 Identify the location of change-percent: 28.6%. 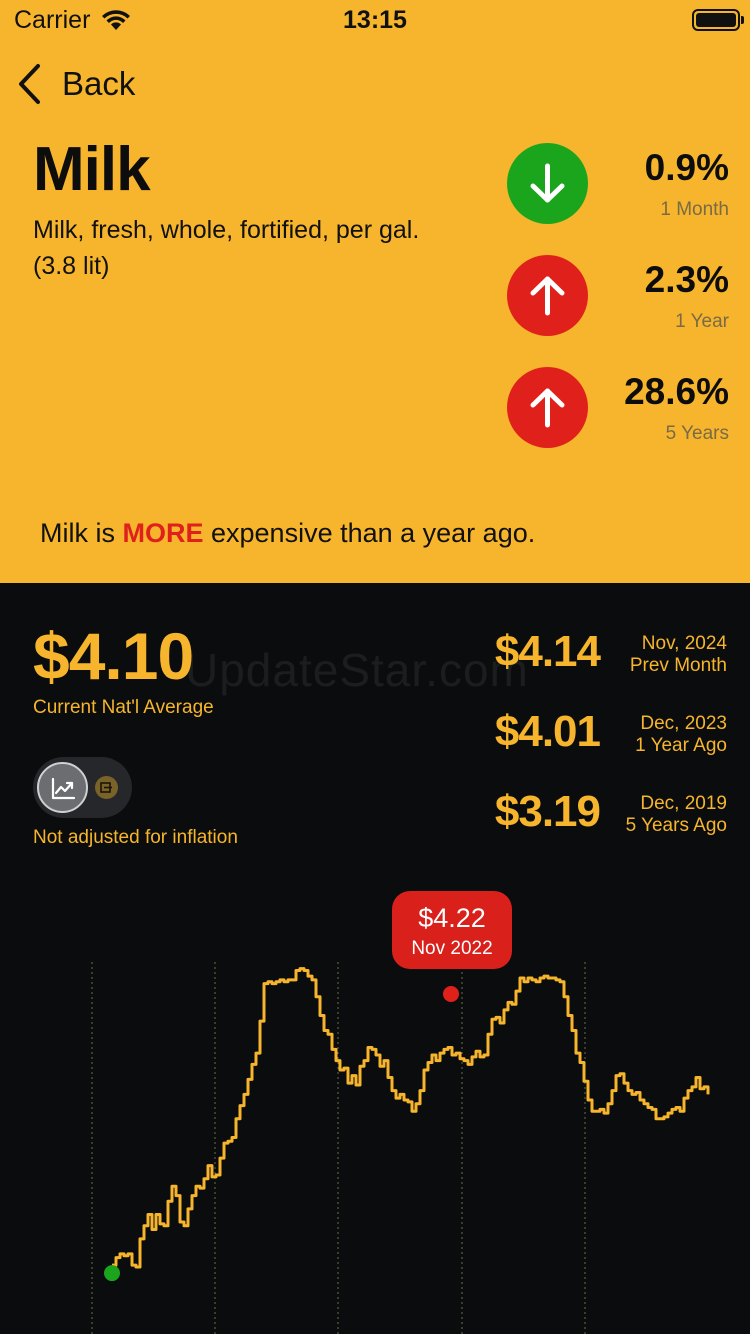
(676, 391).